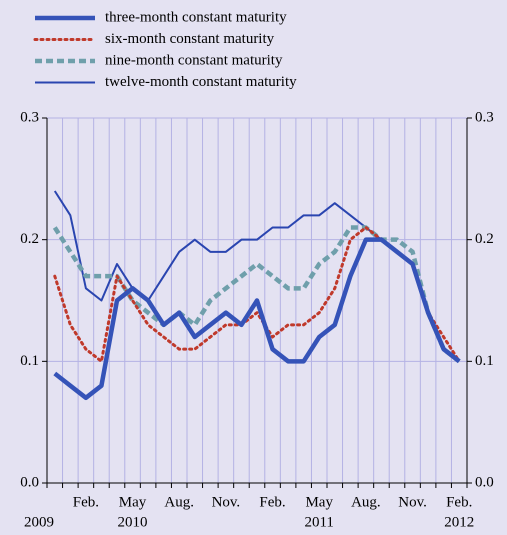 The width and height of the screenshot is (507, 535). What do you see at coordinates (29, 482) in the screenshot?
I see `y-tick-label: 0.0` at bounding box center [29, 482].